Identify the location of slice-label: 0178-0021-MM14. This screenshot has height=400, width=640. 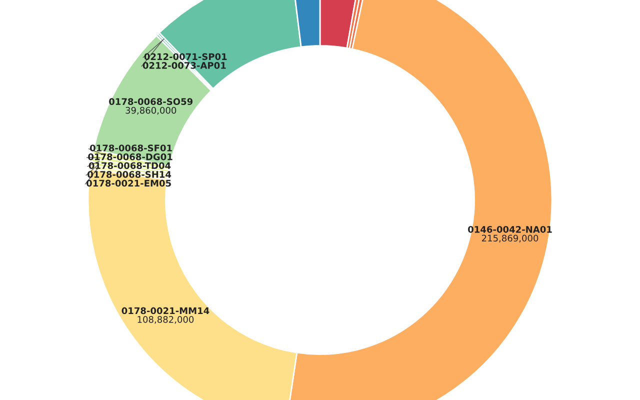
(166, 310).